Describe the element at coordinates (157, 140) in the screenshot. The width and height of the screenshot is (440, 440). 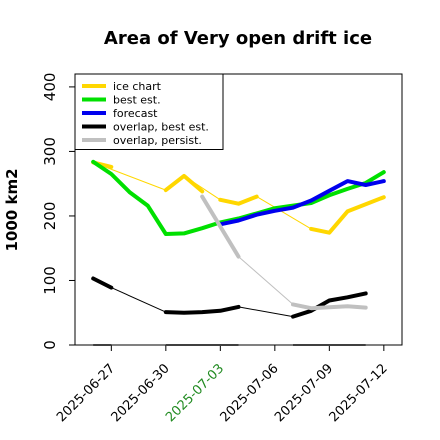
I see `legend-label: overlap, persist.` at that location.